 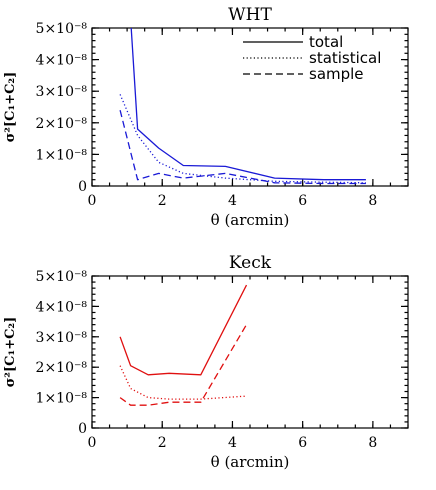 I want to click on legend-label-statistical: statistical, so click(x=345, y=58).